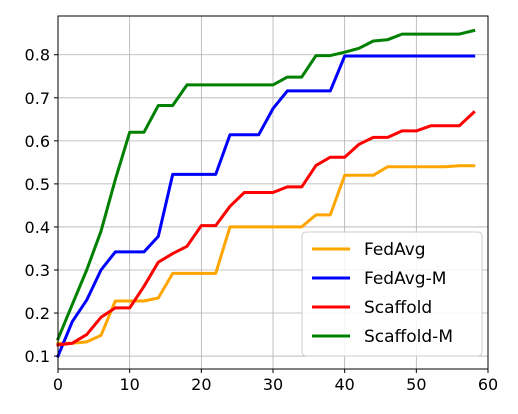 This screenshot has height=414, width=518. I want to click on y-tick-label: 0.7, so click(37, 98).